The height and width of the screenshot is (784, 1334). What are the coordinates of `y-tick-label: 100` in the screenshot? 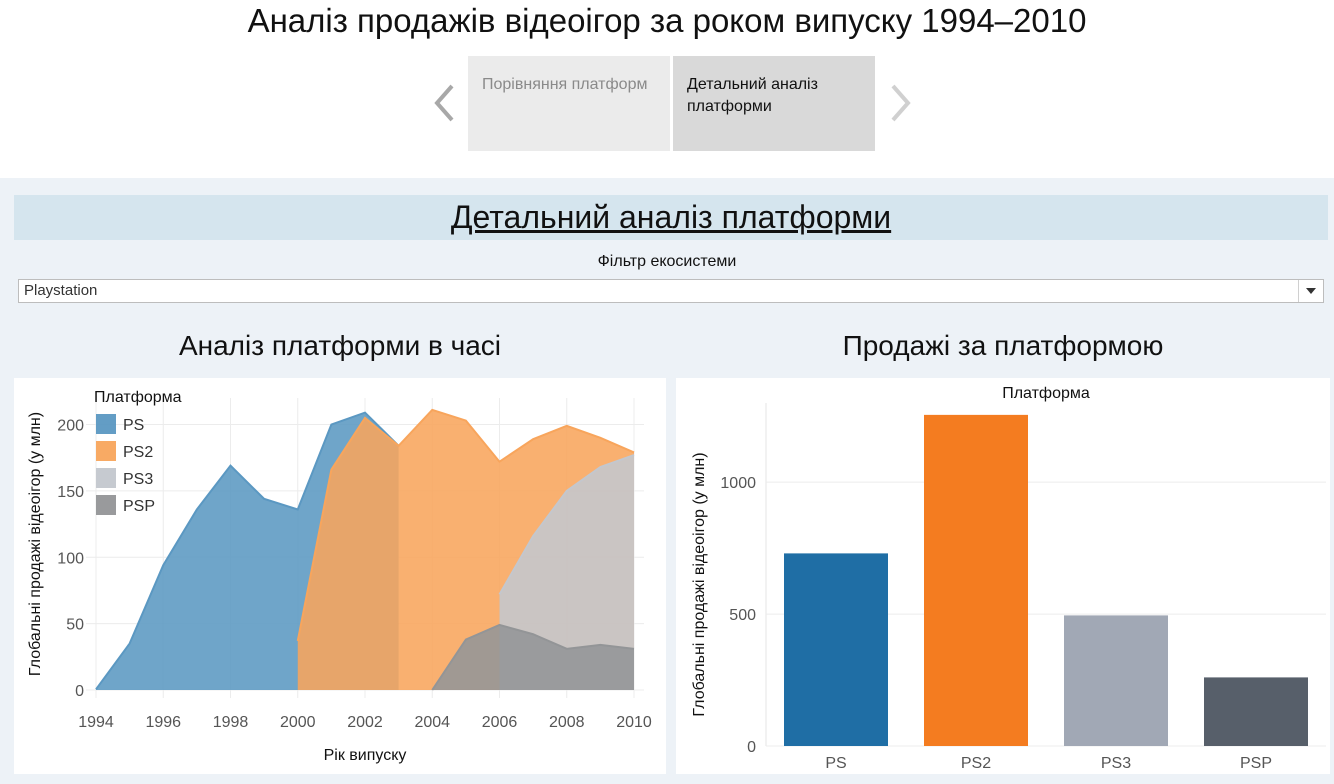 It's located at (70, 558).